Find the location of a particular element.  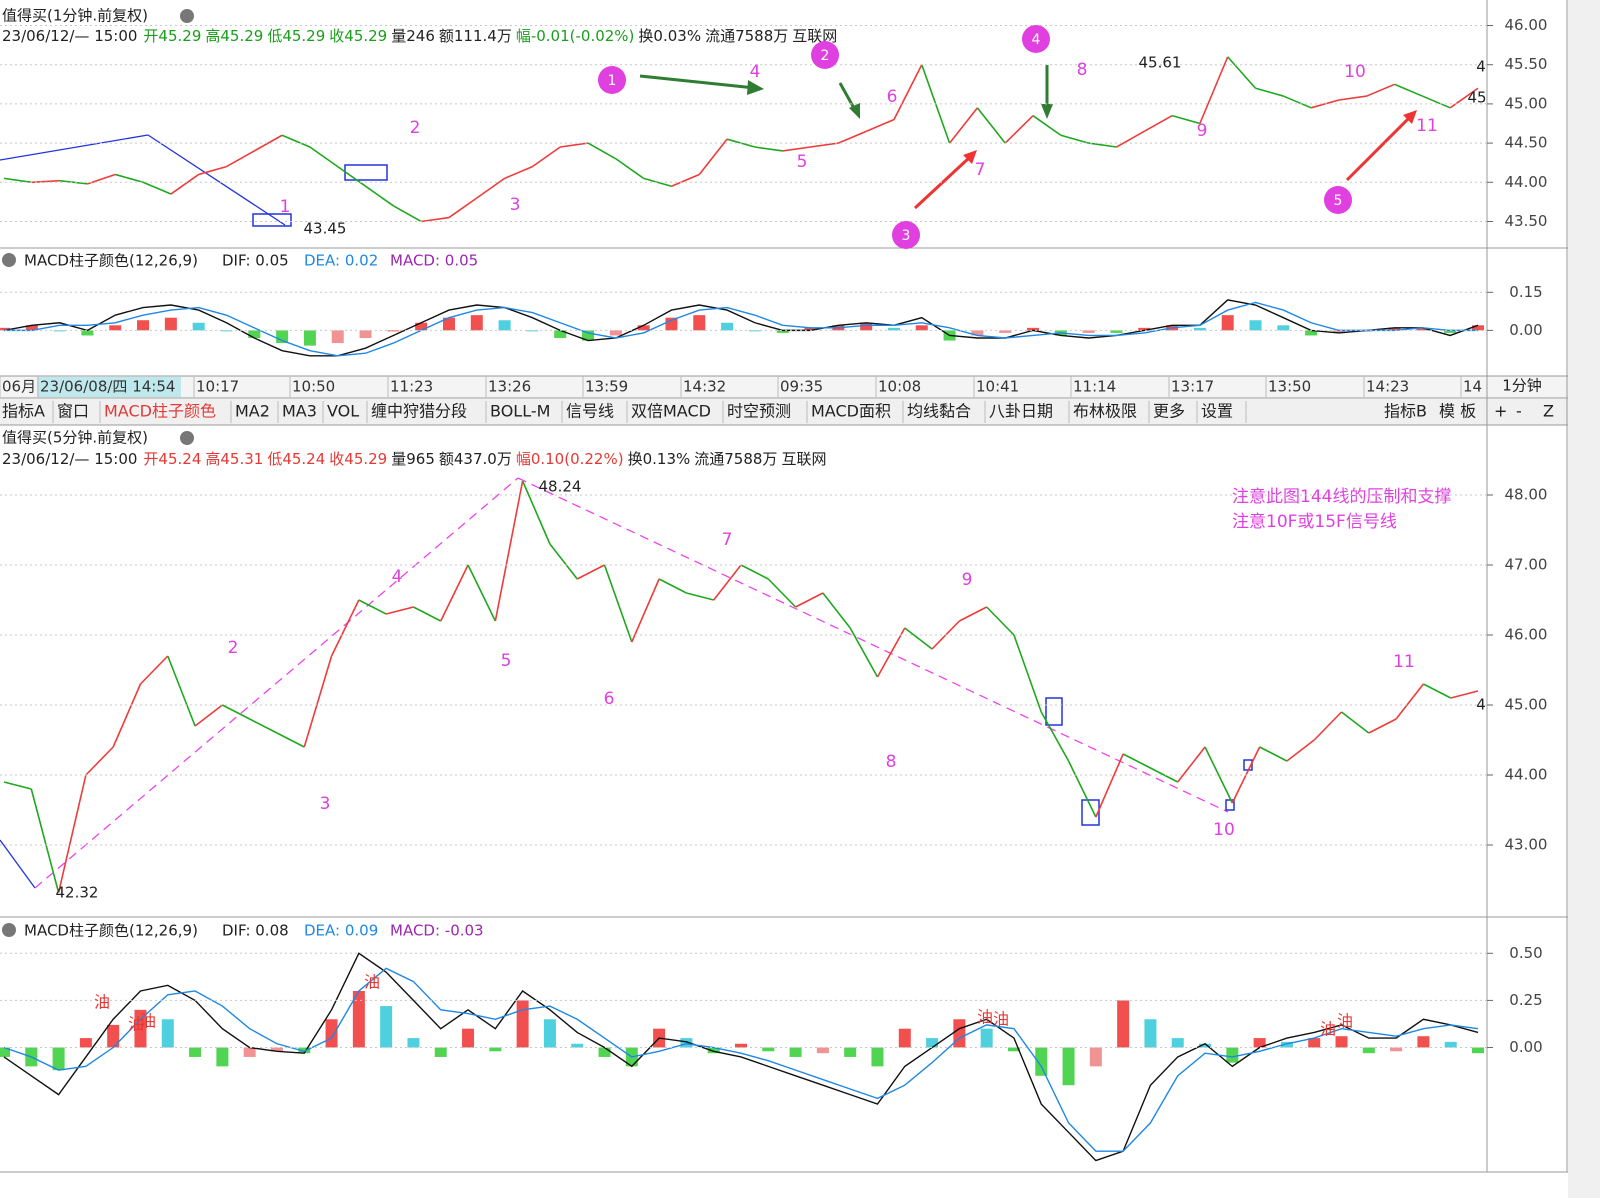

toolbar-button: + is located at coordinates (1500, 411).